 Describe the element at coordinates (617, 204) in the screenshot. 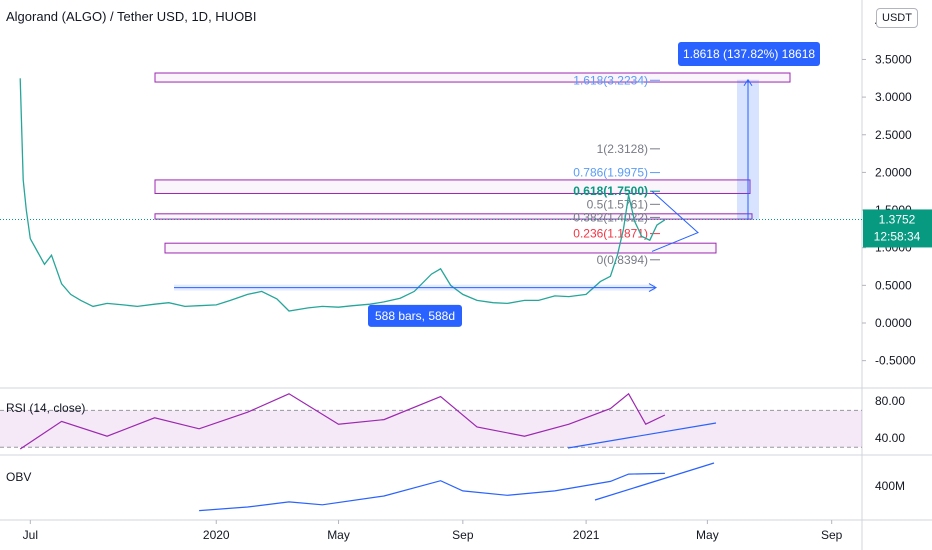

I see `fib-level-label: 0.5(1.5761)` at that location.